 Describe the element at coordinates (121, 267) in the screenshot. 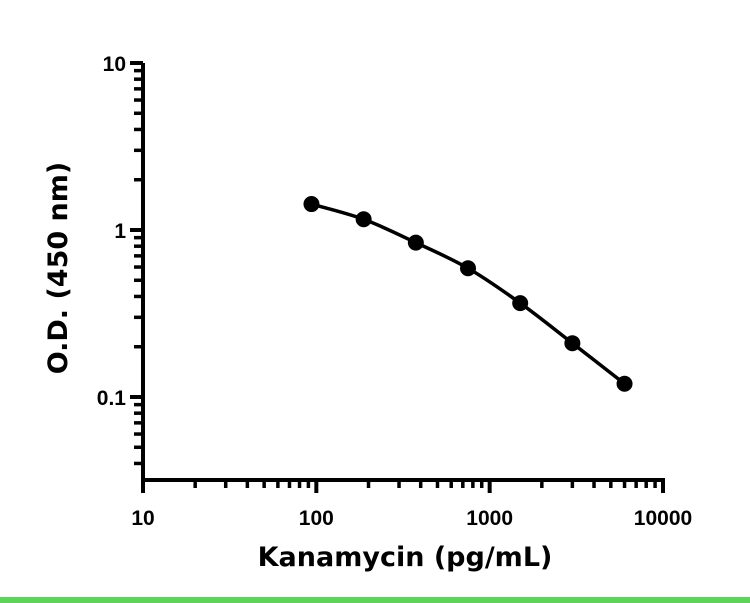

I see `y-axis: 10 1 0.1` at that location.